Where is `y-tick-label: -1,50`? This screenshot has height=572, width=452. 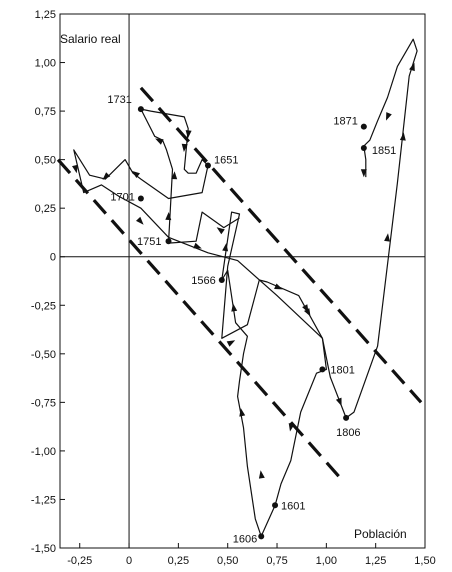 y-tick-label: -1,50 is located at coordinates (43, 549).